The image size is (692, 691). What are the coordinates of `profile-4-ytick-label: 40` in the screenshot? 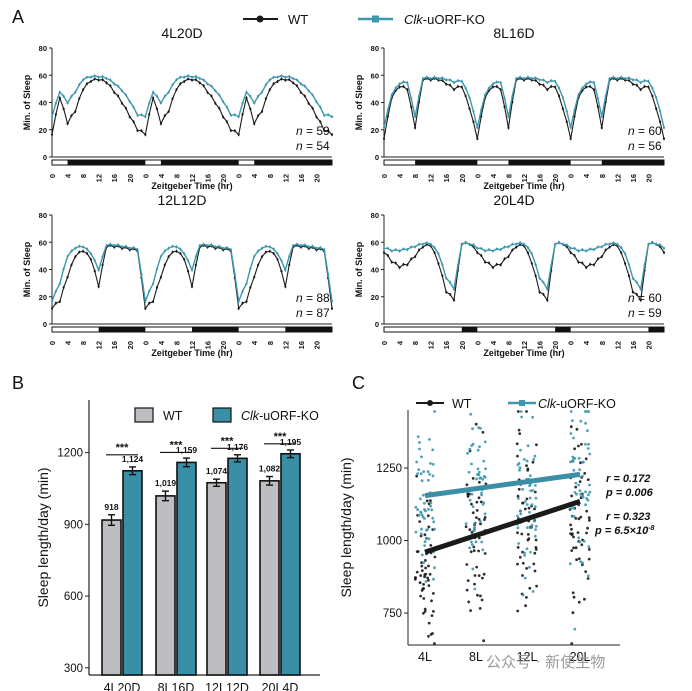 It's located at (375, 270).